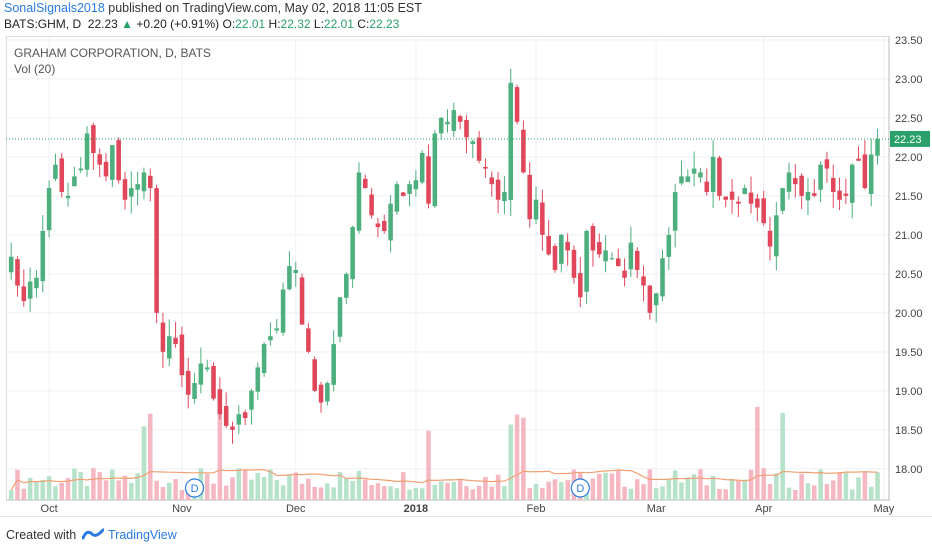  I want to click on x-tick-label: Mar, so click(656, 509).